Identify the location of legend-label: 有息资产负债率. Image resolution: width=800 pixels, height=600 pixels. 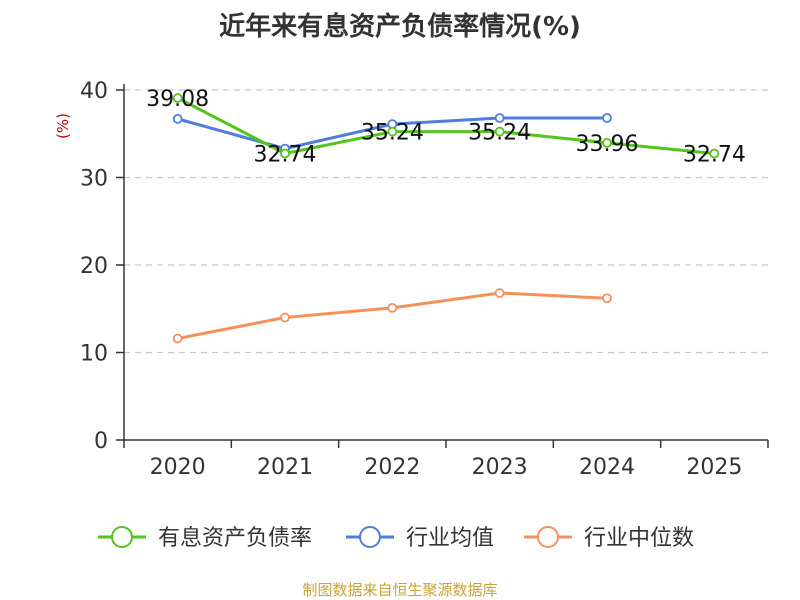
(235, 538).